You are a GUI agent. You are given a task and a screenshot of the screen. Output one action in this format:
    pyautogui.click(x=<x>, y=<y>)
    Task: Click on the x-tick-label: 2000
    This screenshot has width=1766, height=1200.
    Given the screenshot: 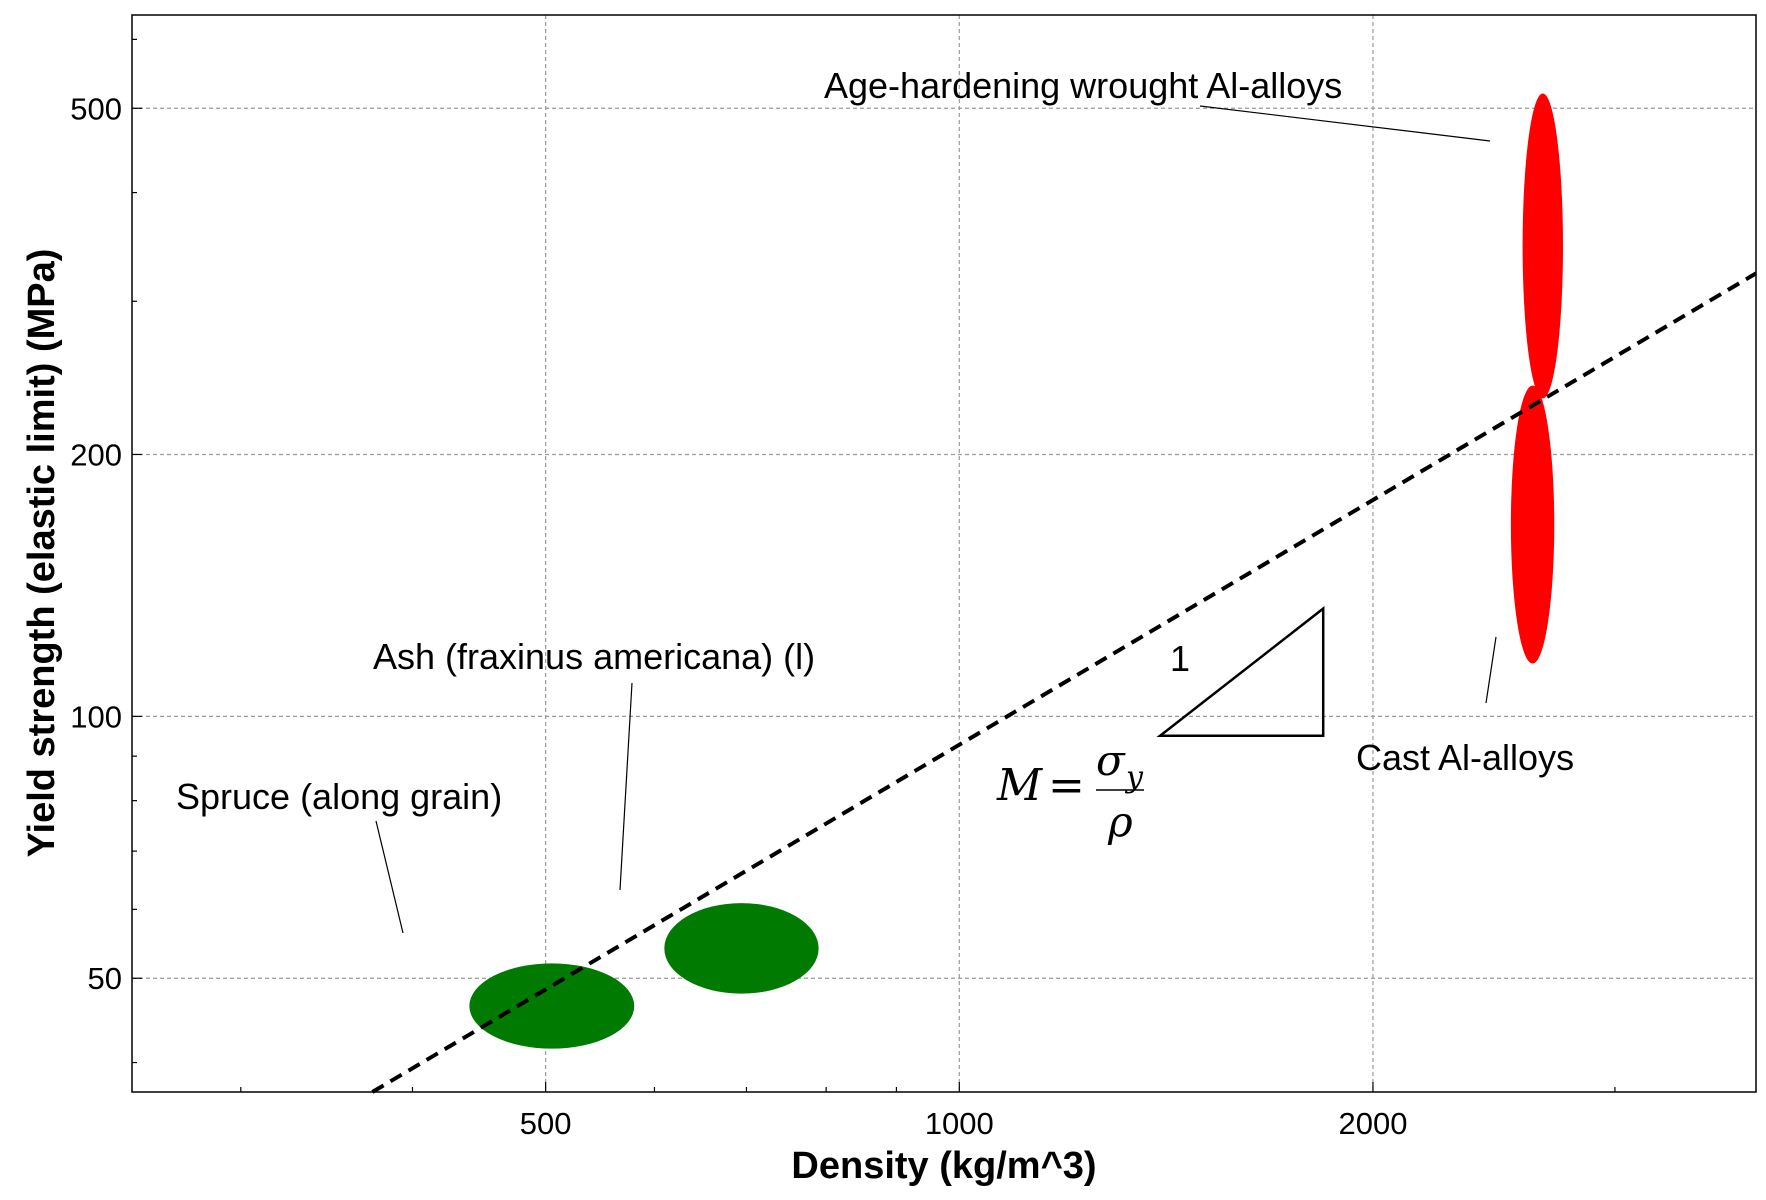 What is the action you would take?
    pyautogui.click(x=1372, y=1123)
    